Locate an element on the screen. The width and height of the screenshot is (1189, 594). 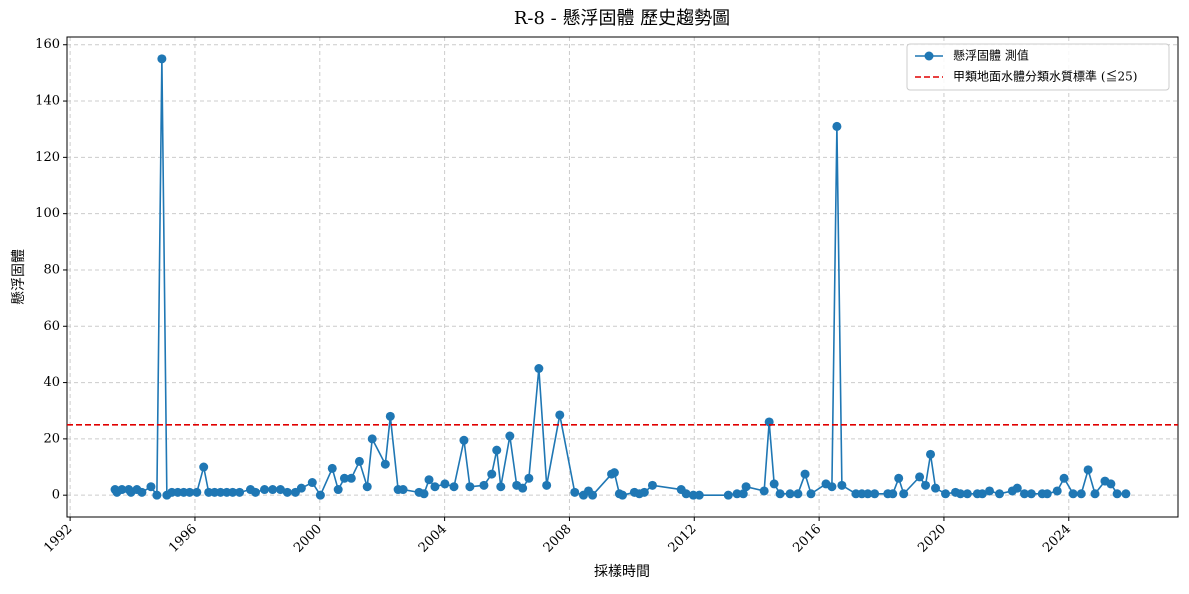
y-tick-label: 80 is located at coordinates (51, 269).